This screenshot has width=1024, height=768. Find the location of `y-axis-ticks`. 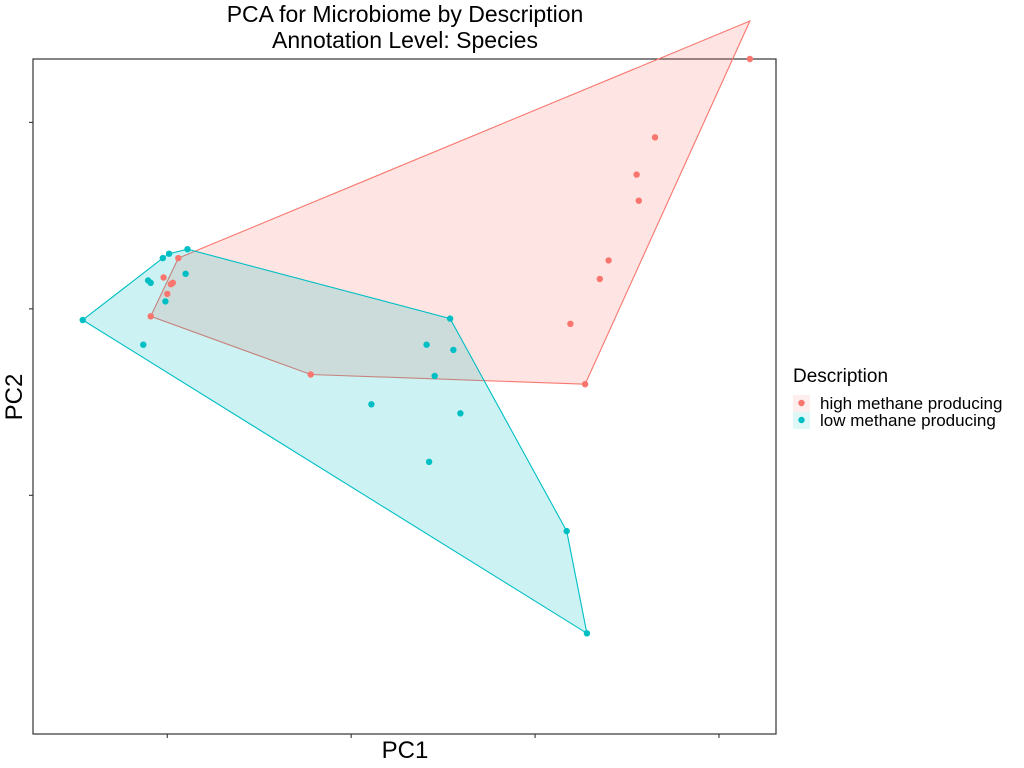

y-axis-ticks is located at coordinates (31, 308).